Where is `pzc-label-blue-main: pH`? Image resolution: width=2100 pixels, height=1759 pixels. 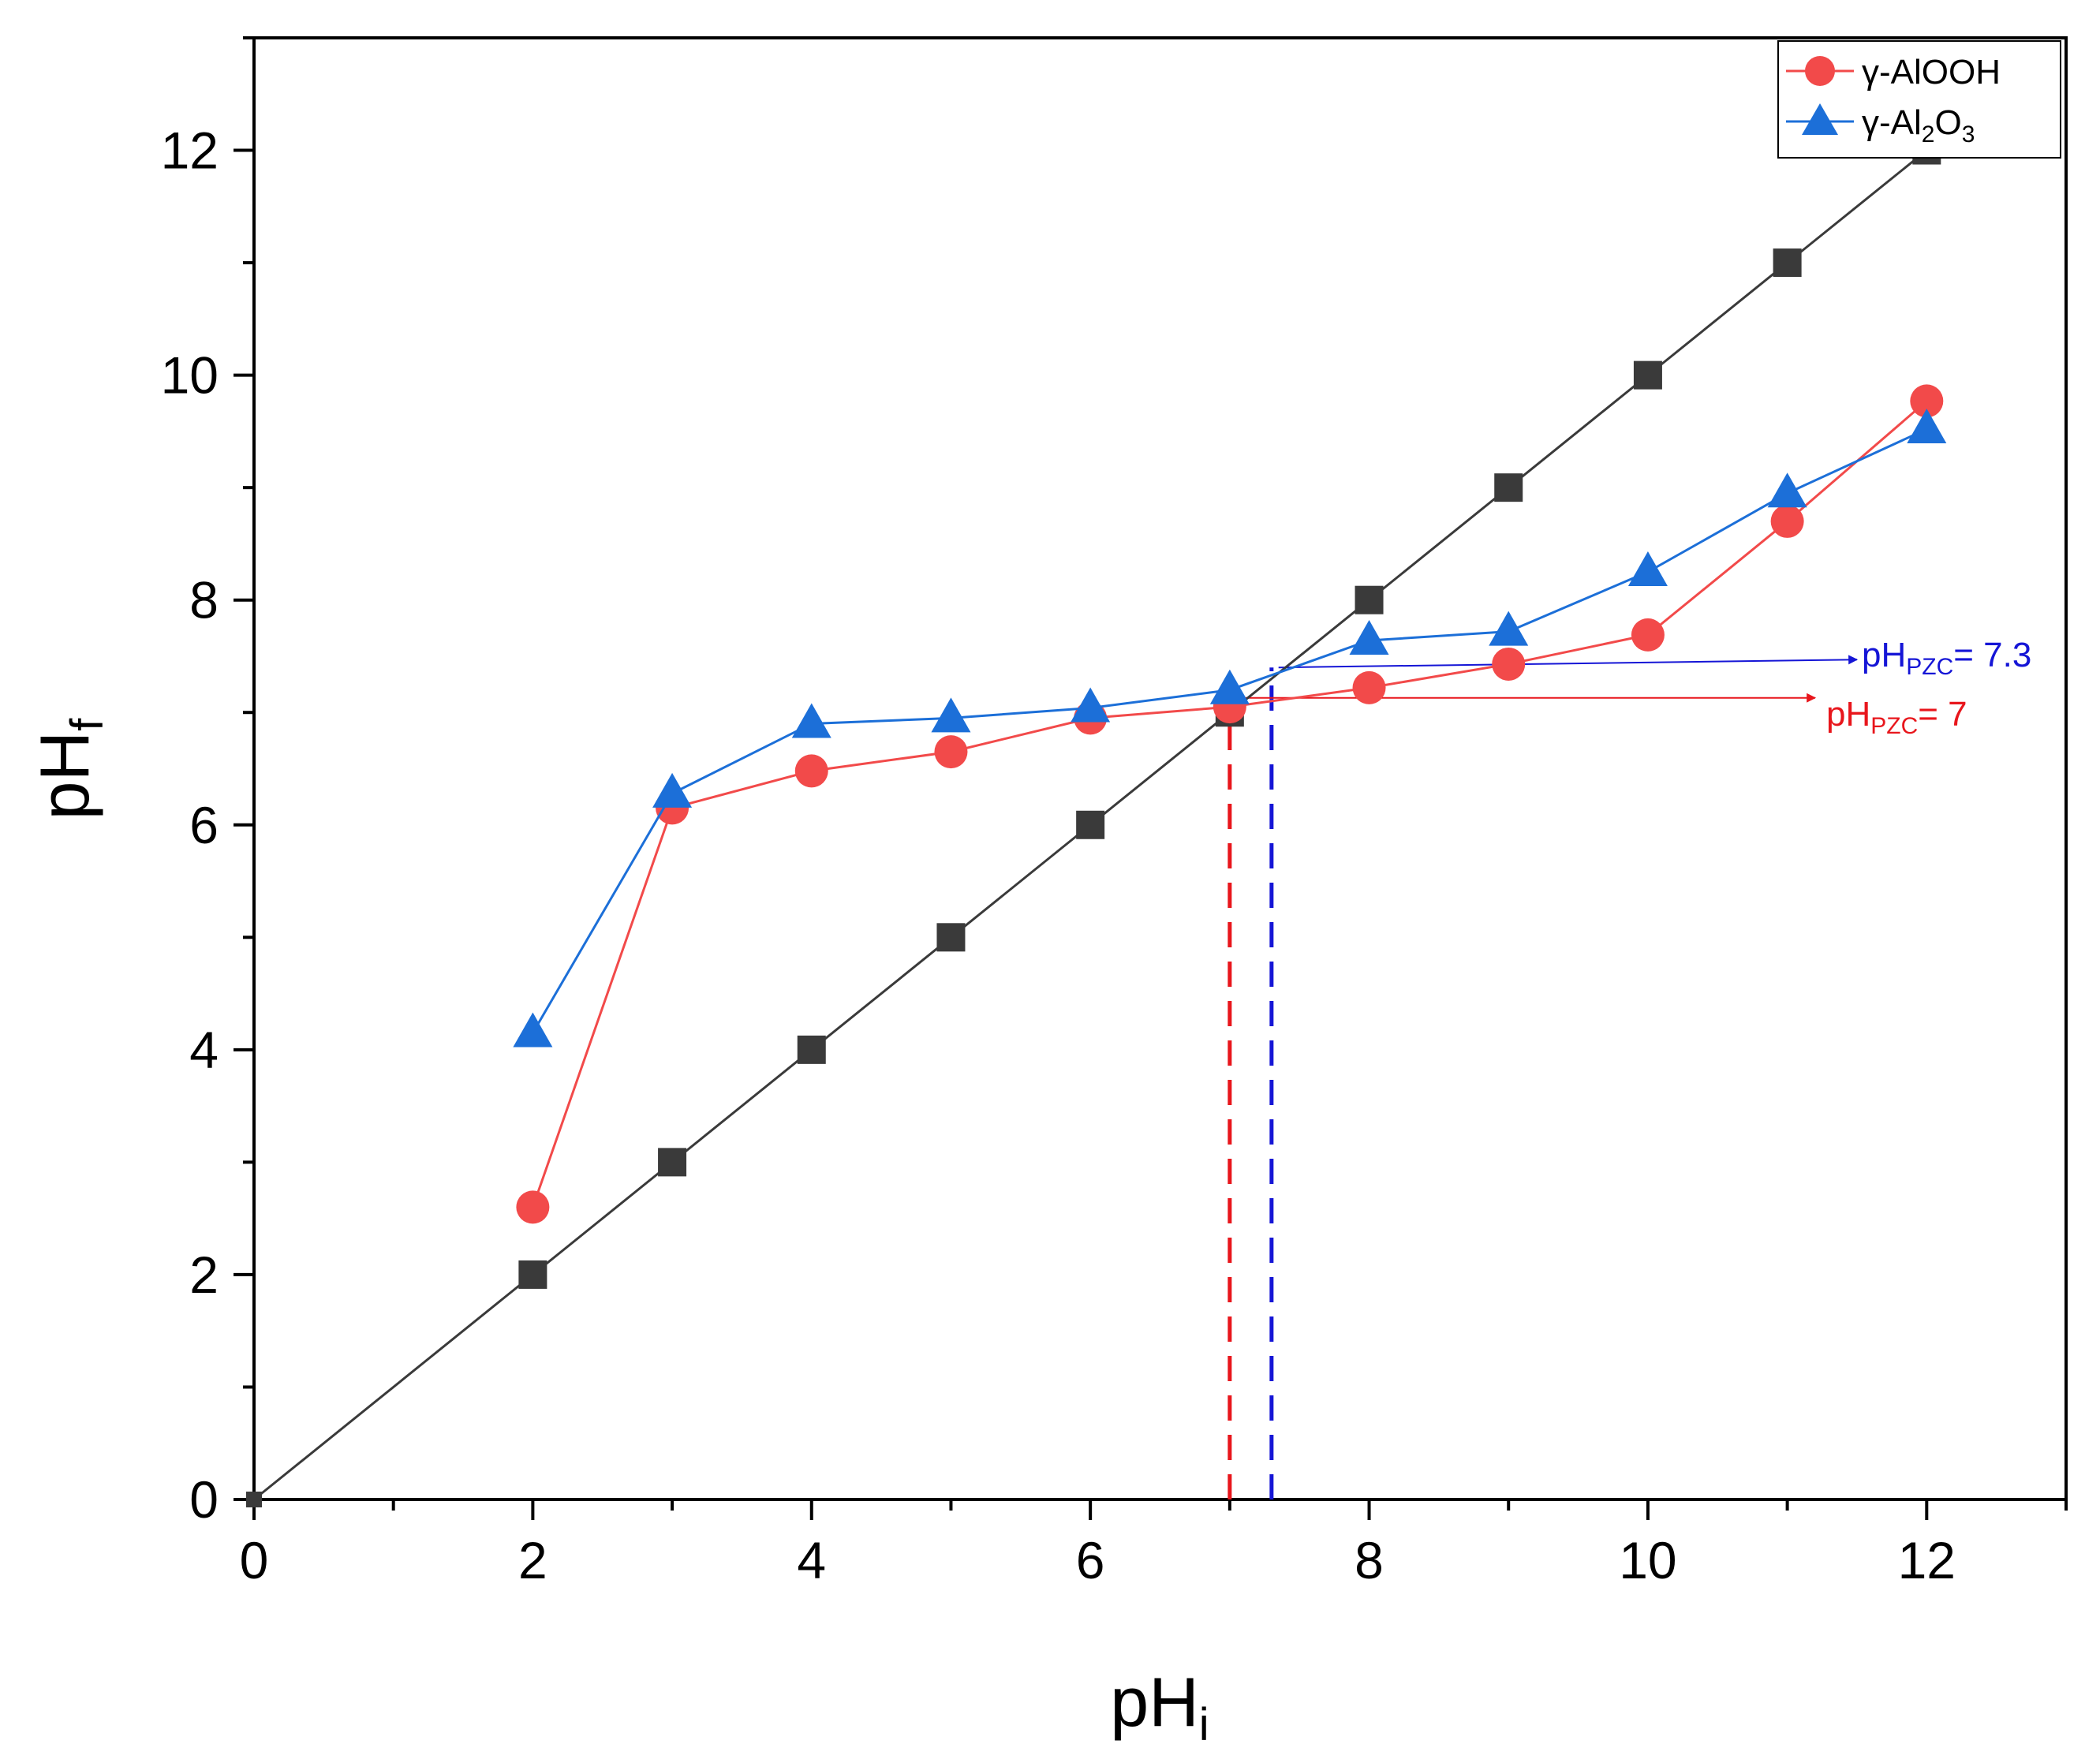 pzc-label-blue-main: pH is located at coordinates (1884, 655).